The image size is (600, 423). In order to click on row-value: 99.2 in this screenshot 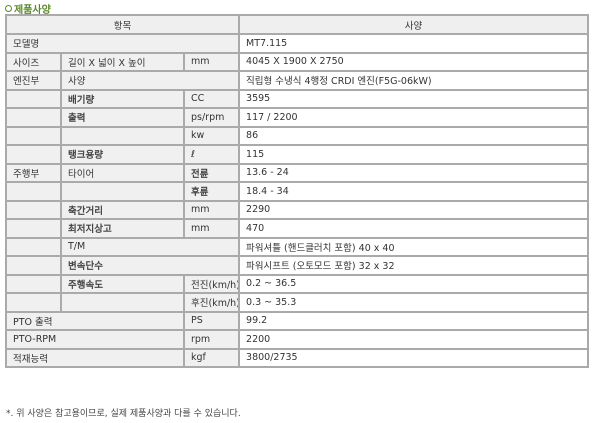, I will do `click(413, 320)`.